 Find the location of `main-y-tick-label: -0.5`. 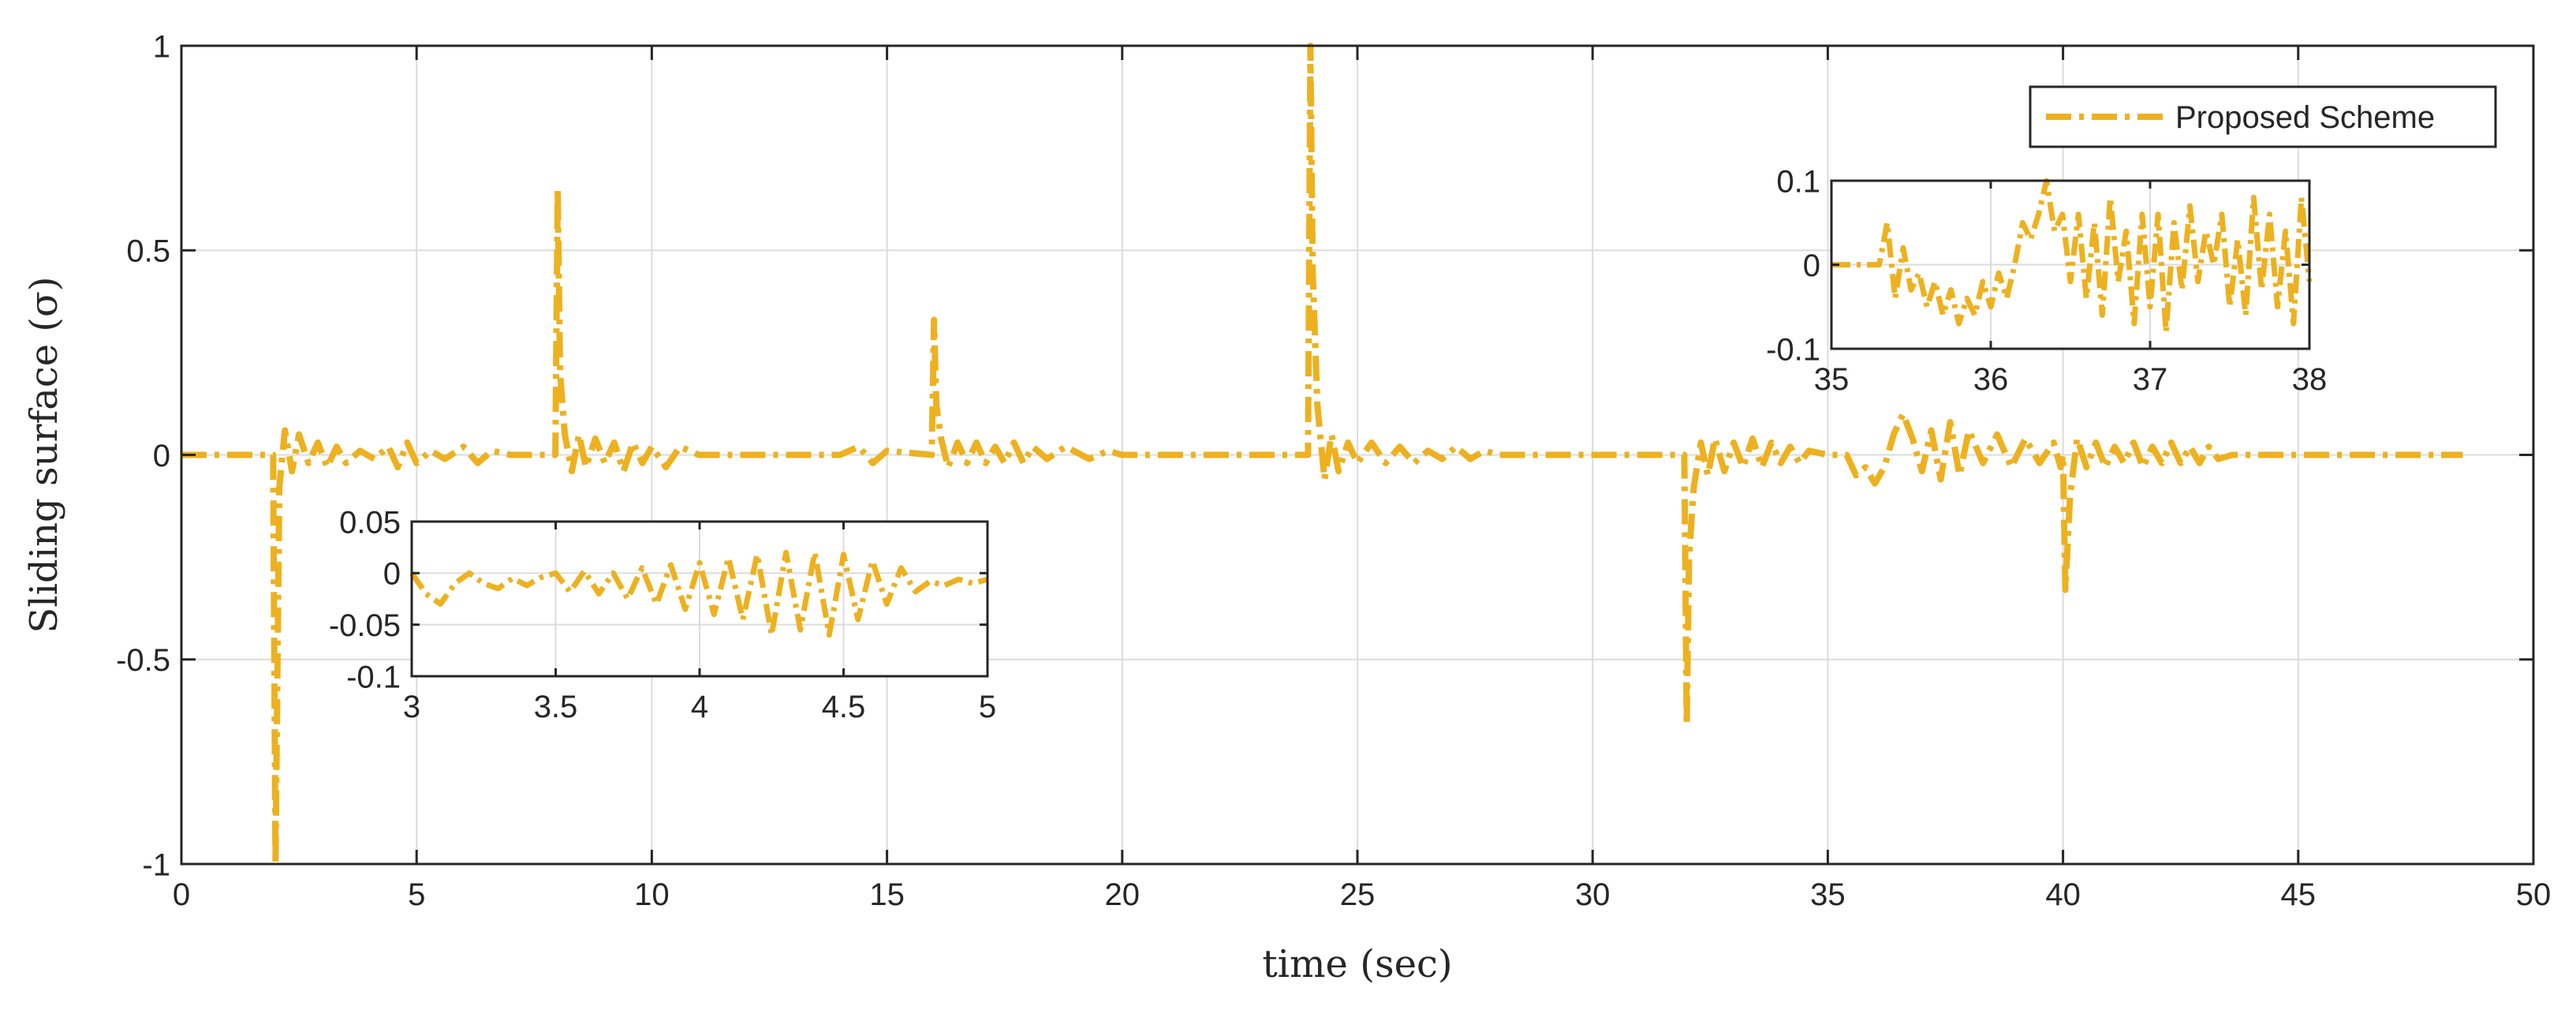

main-y-tick-label: -0.5 is located at coordinates (143, 660).